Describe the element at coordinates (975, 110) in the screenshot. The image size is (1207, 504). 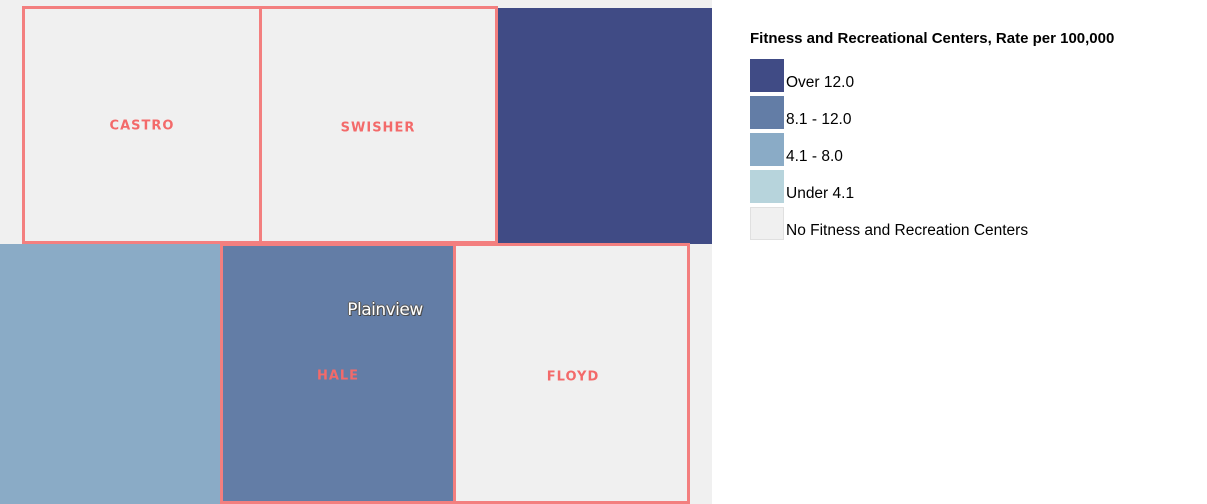
I see `legend-item: 8.1 - 12.0` at that location.